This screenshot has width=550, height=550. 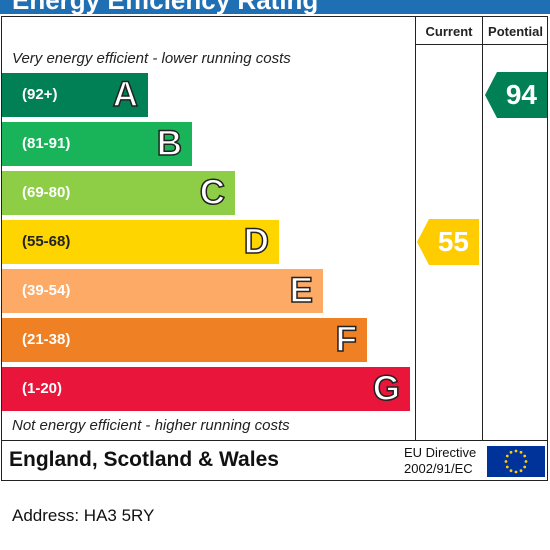 What do you see at coordinates (206, 389) in the screenshot?
I see `band-g: (1-20) G` at bounding box center [206, 389].